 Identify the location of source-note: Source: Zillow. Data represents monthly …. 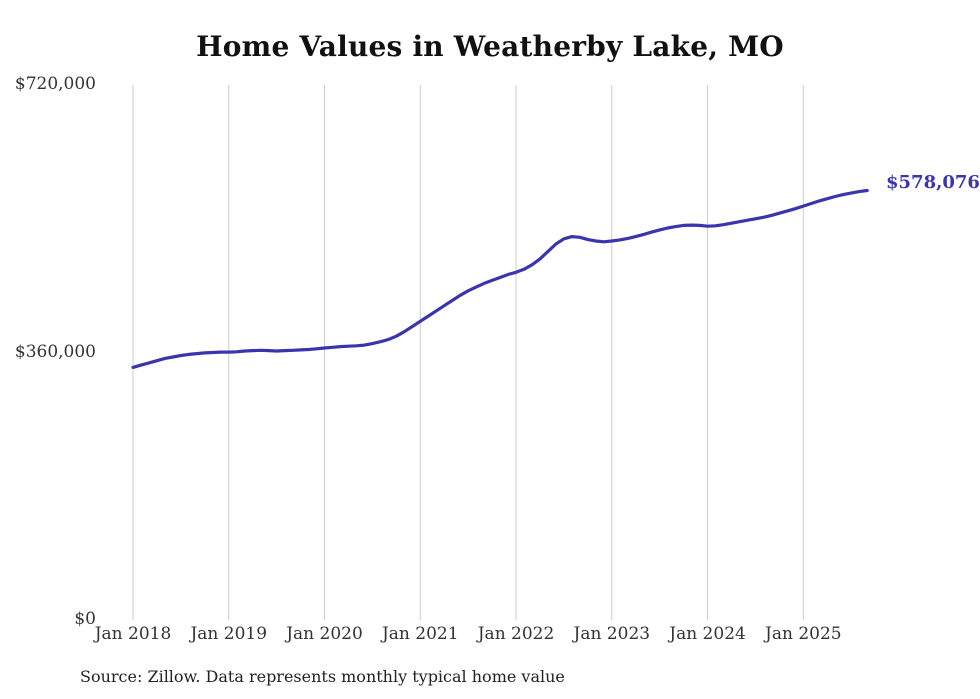
(322, 676).